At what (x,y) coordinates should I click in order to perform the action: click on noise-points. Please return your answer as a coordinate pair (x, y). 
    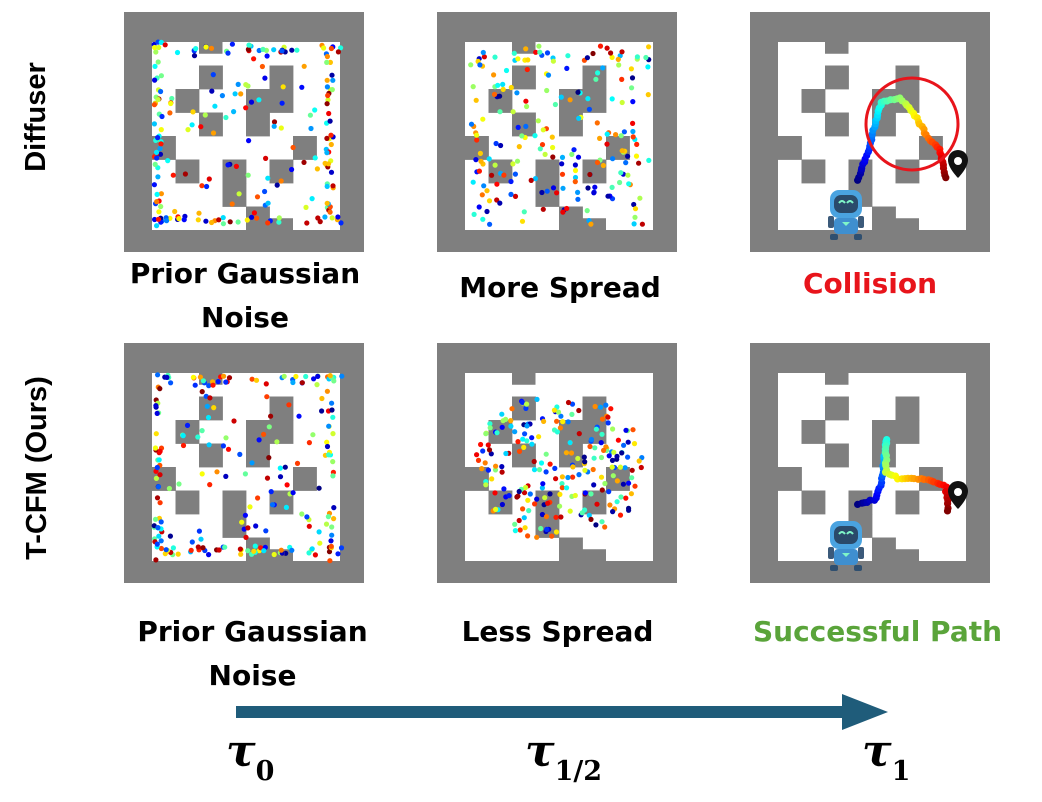
    Looking at the image, I should click on (248, 468).